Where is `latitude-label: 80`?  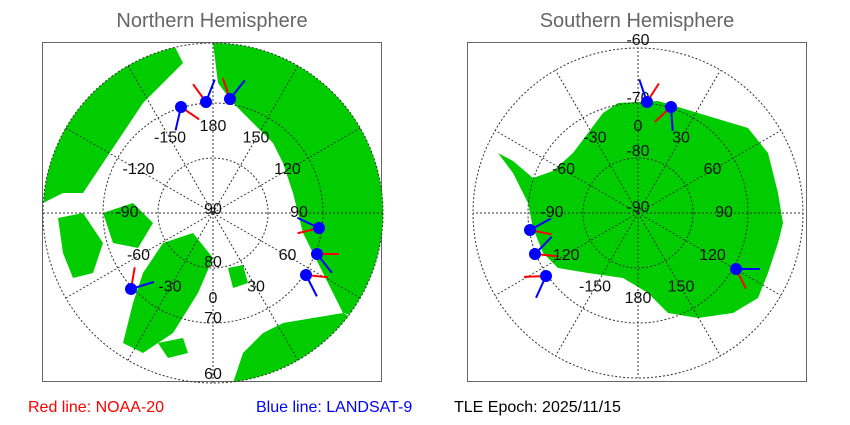 latitude-label: 80 is located at coordinates (213, 262).